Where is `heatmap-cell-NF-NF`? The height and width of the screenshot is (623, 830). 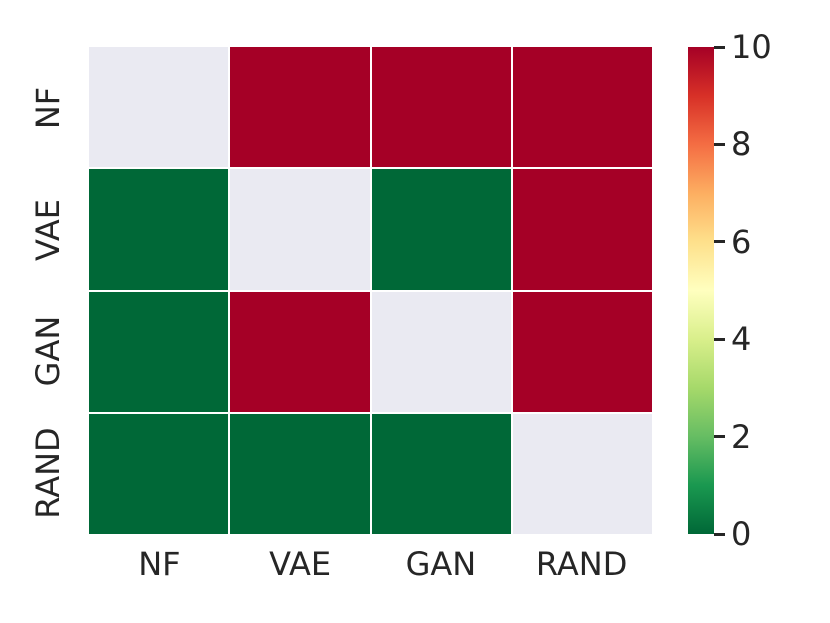 heatmap-cell-NF-NF is located at coordinates (159, 107).